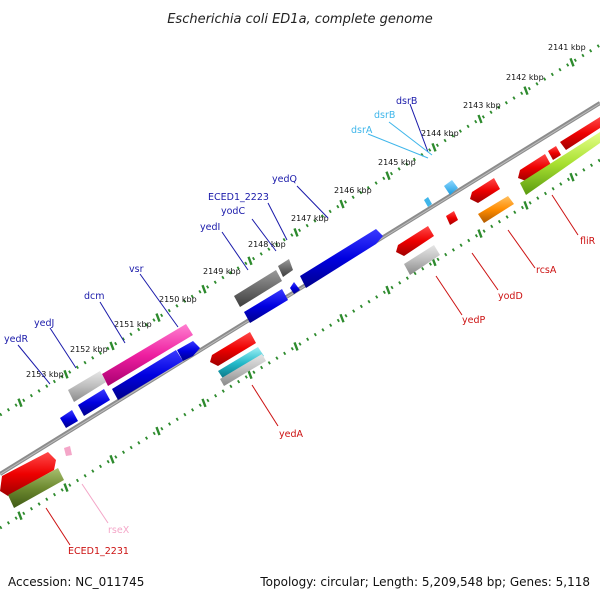  Describe the element at coordinates (258, 288) in the screenshot. I see `gene-yedI-gray` at that location.